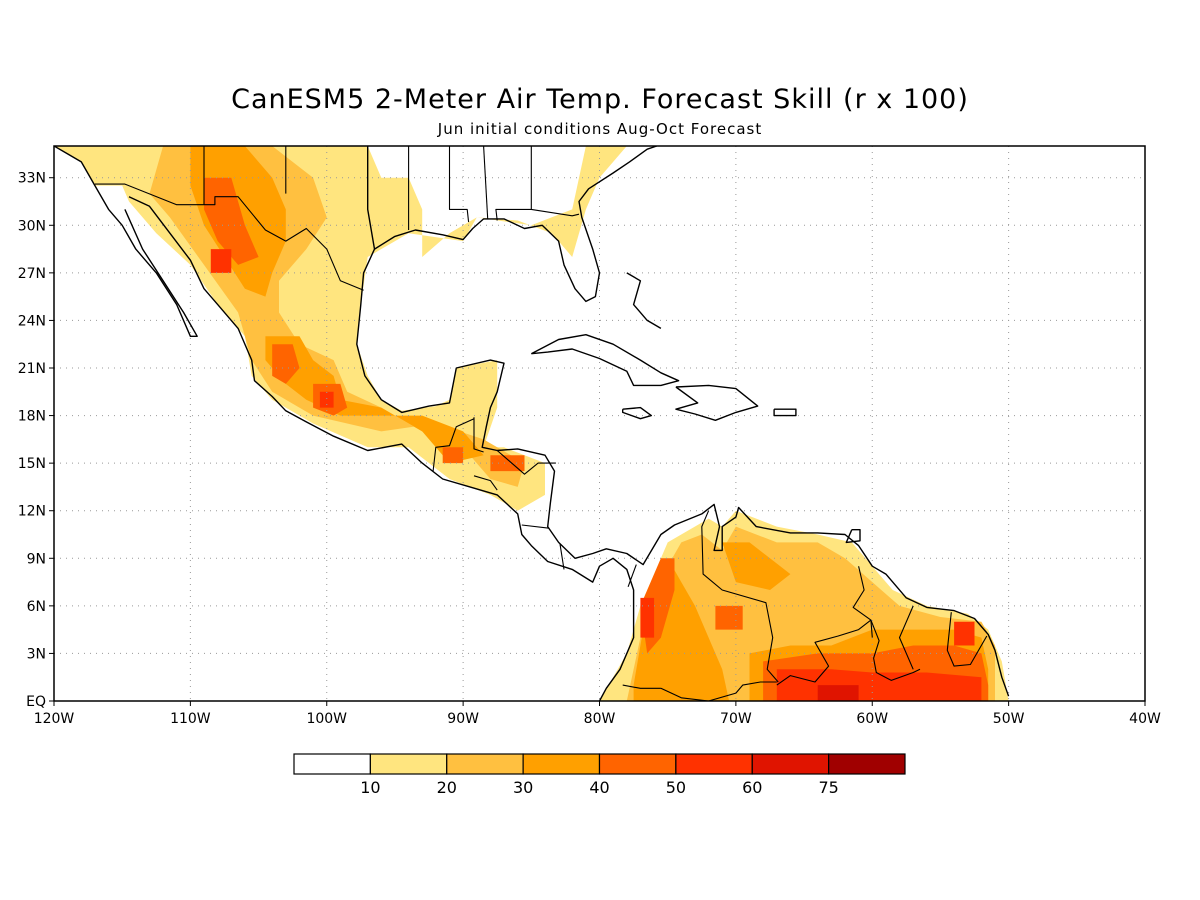 This screenshot has width=1200, height=900. What do you see at coordinates (523, 787) in the screenshot?
I see `colorbar-label: 30` at bounding box center [523, 787].